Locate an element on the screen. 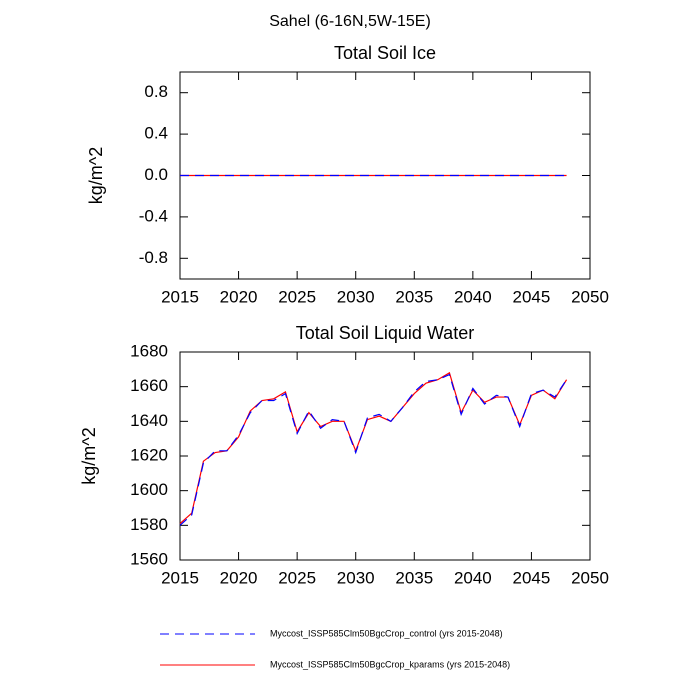 Image resolution: width=700 pixels, height=700 pixels. y-tick-label: 1680 is located at coordinates (149, 350).